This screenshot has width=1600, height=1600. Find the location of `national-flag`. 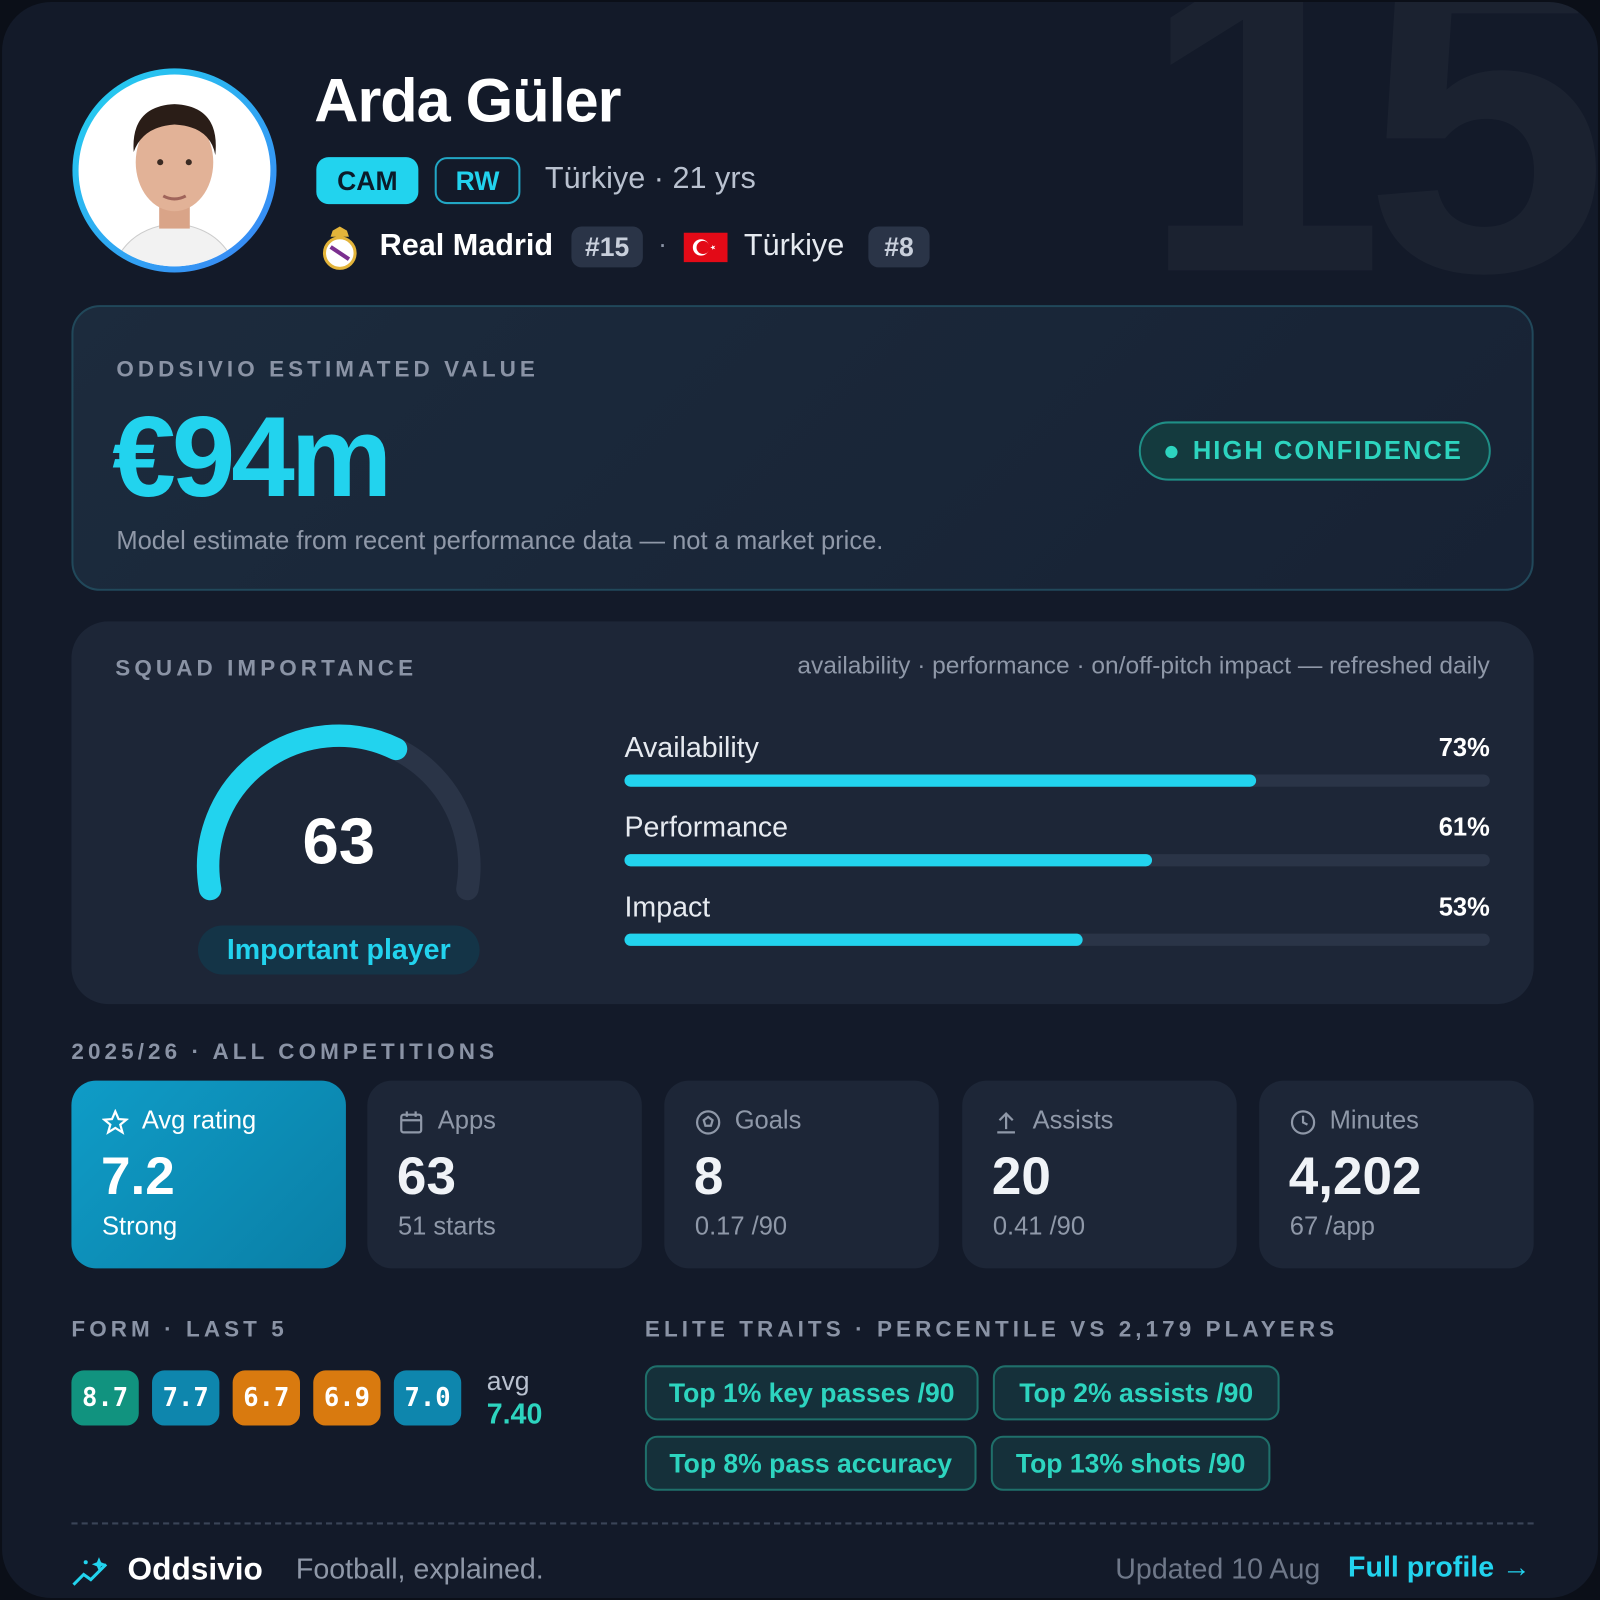

national-flag is located at coordinates (705, 247).